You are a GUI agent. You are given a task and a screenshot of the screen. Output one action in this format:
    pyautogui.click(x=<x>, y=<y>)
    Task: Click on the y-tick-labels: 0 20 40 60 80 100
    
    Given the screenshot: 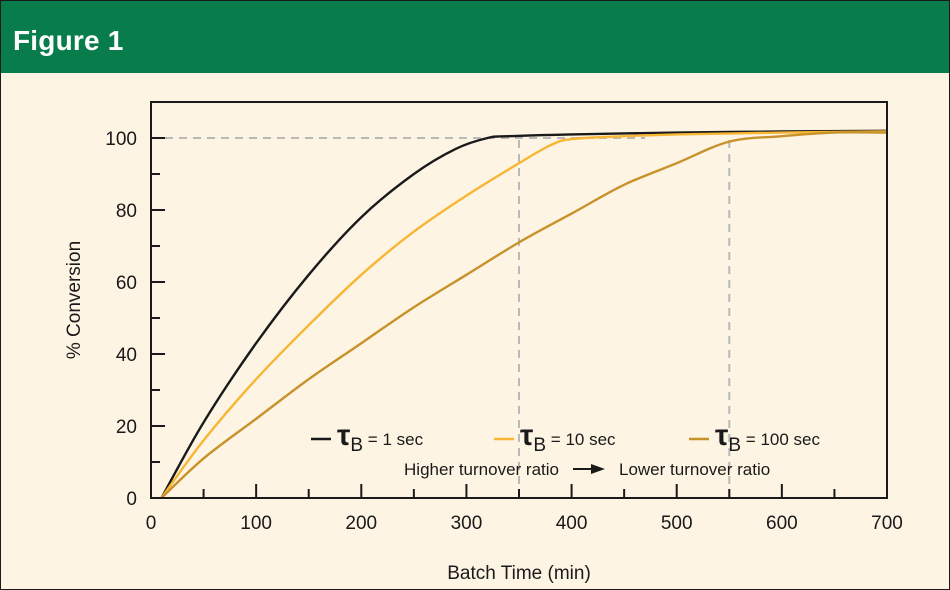 What is the action you would take?
    pyautogui.click(x=121, y=319)
    